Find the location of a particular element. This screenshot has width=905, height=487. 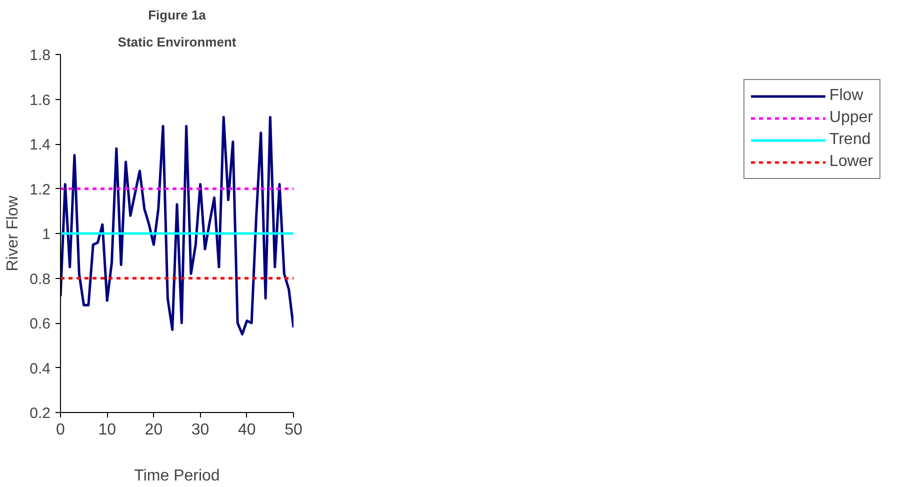

y-axis-title: River Flow is located at coordinates (13, 233).